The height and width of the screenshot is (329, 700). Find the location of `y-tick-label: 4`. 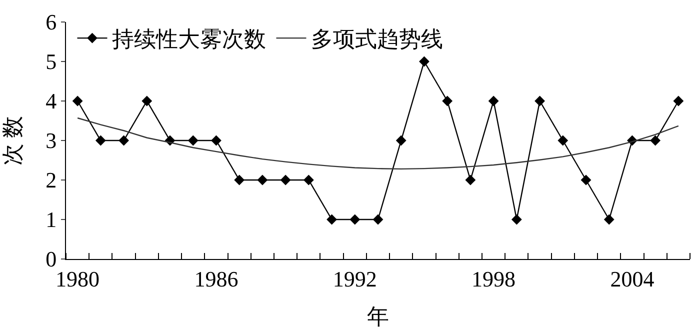

y-tick-label: 4 is located at coordinates (51, 101).